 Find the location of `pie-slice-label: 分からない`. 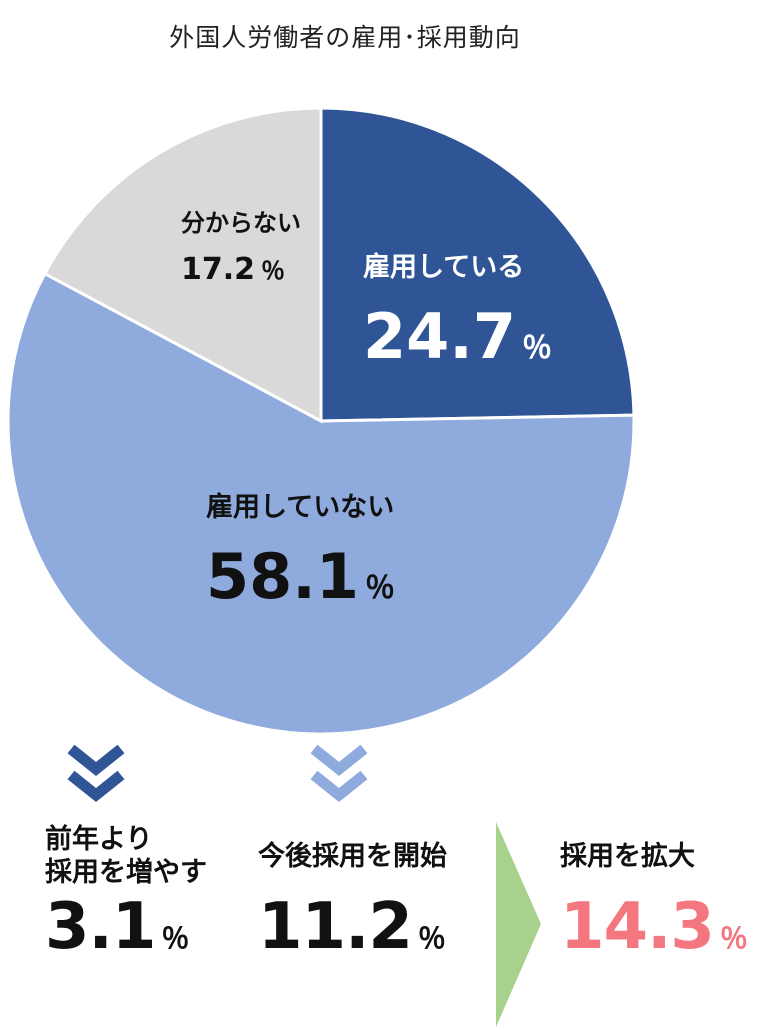

pie-slice-label: 分からない is located at coordinates (241, 223).